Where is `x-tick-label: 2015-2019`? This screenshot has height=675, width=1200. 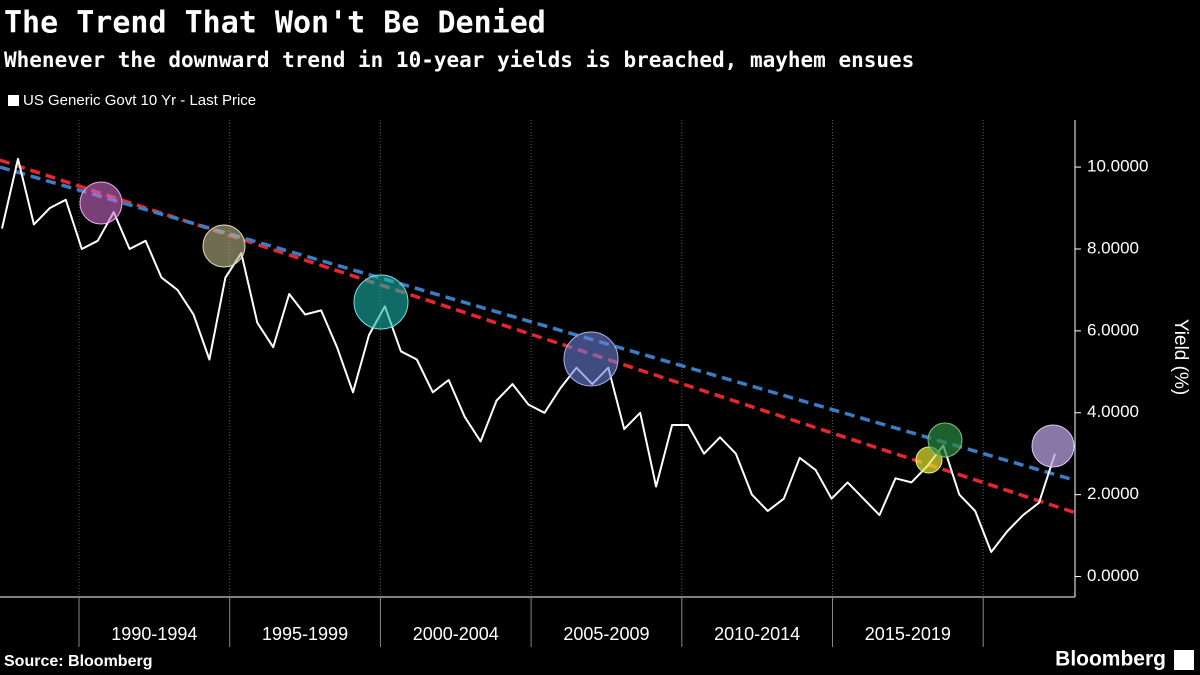 x-tick-label: 2015-2019 is located at coordinates (908, 634).